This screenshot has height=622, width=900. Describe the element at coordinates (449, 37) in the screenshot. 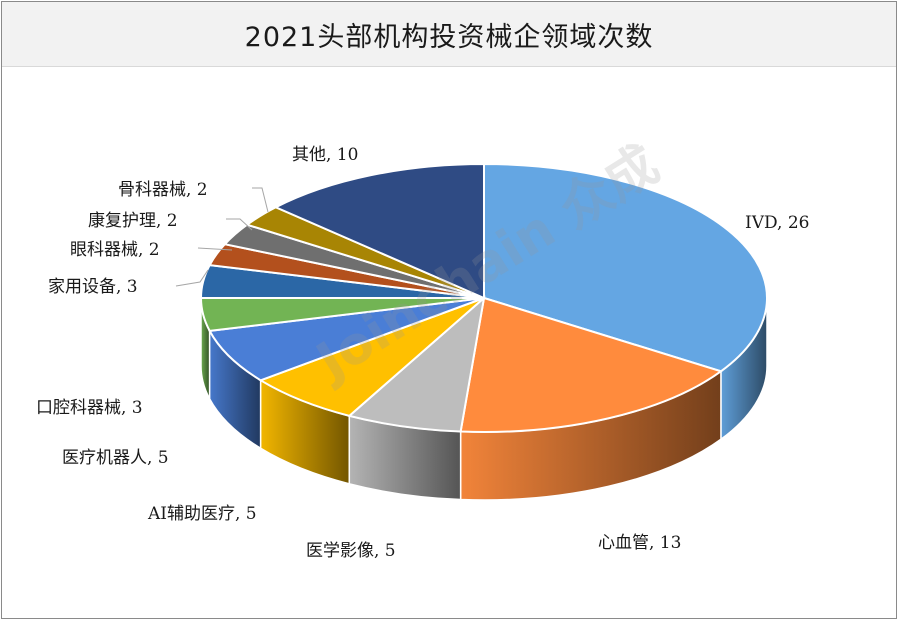

I see `chart-title: 2021头部机构投资械企领域次数` at that location.